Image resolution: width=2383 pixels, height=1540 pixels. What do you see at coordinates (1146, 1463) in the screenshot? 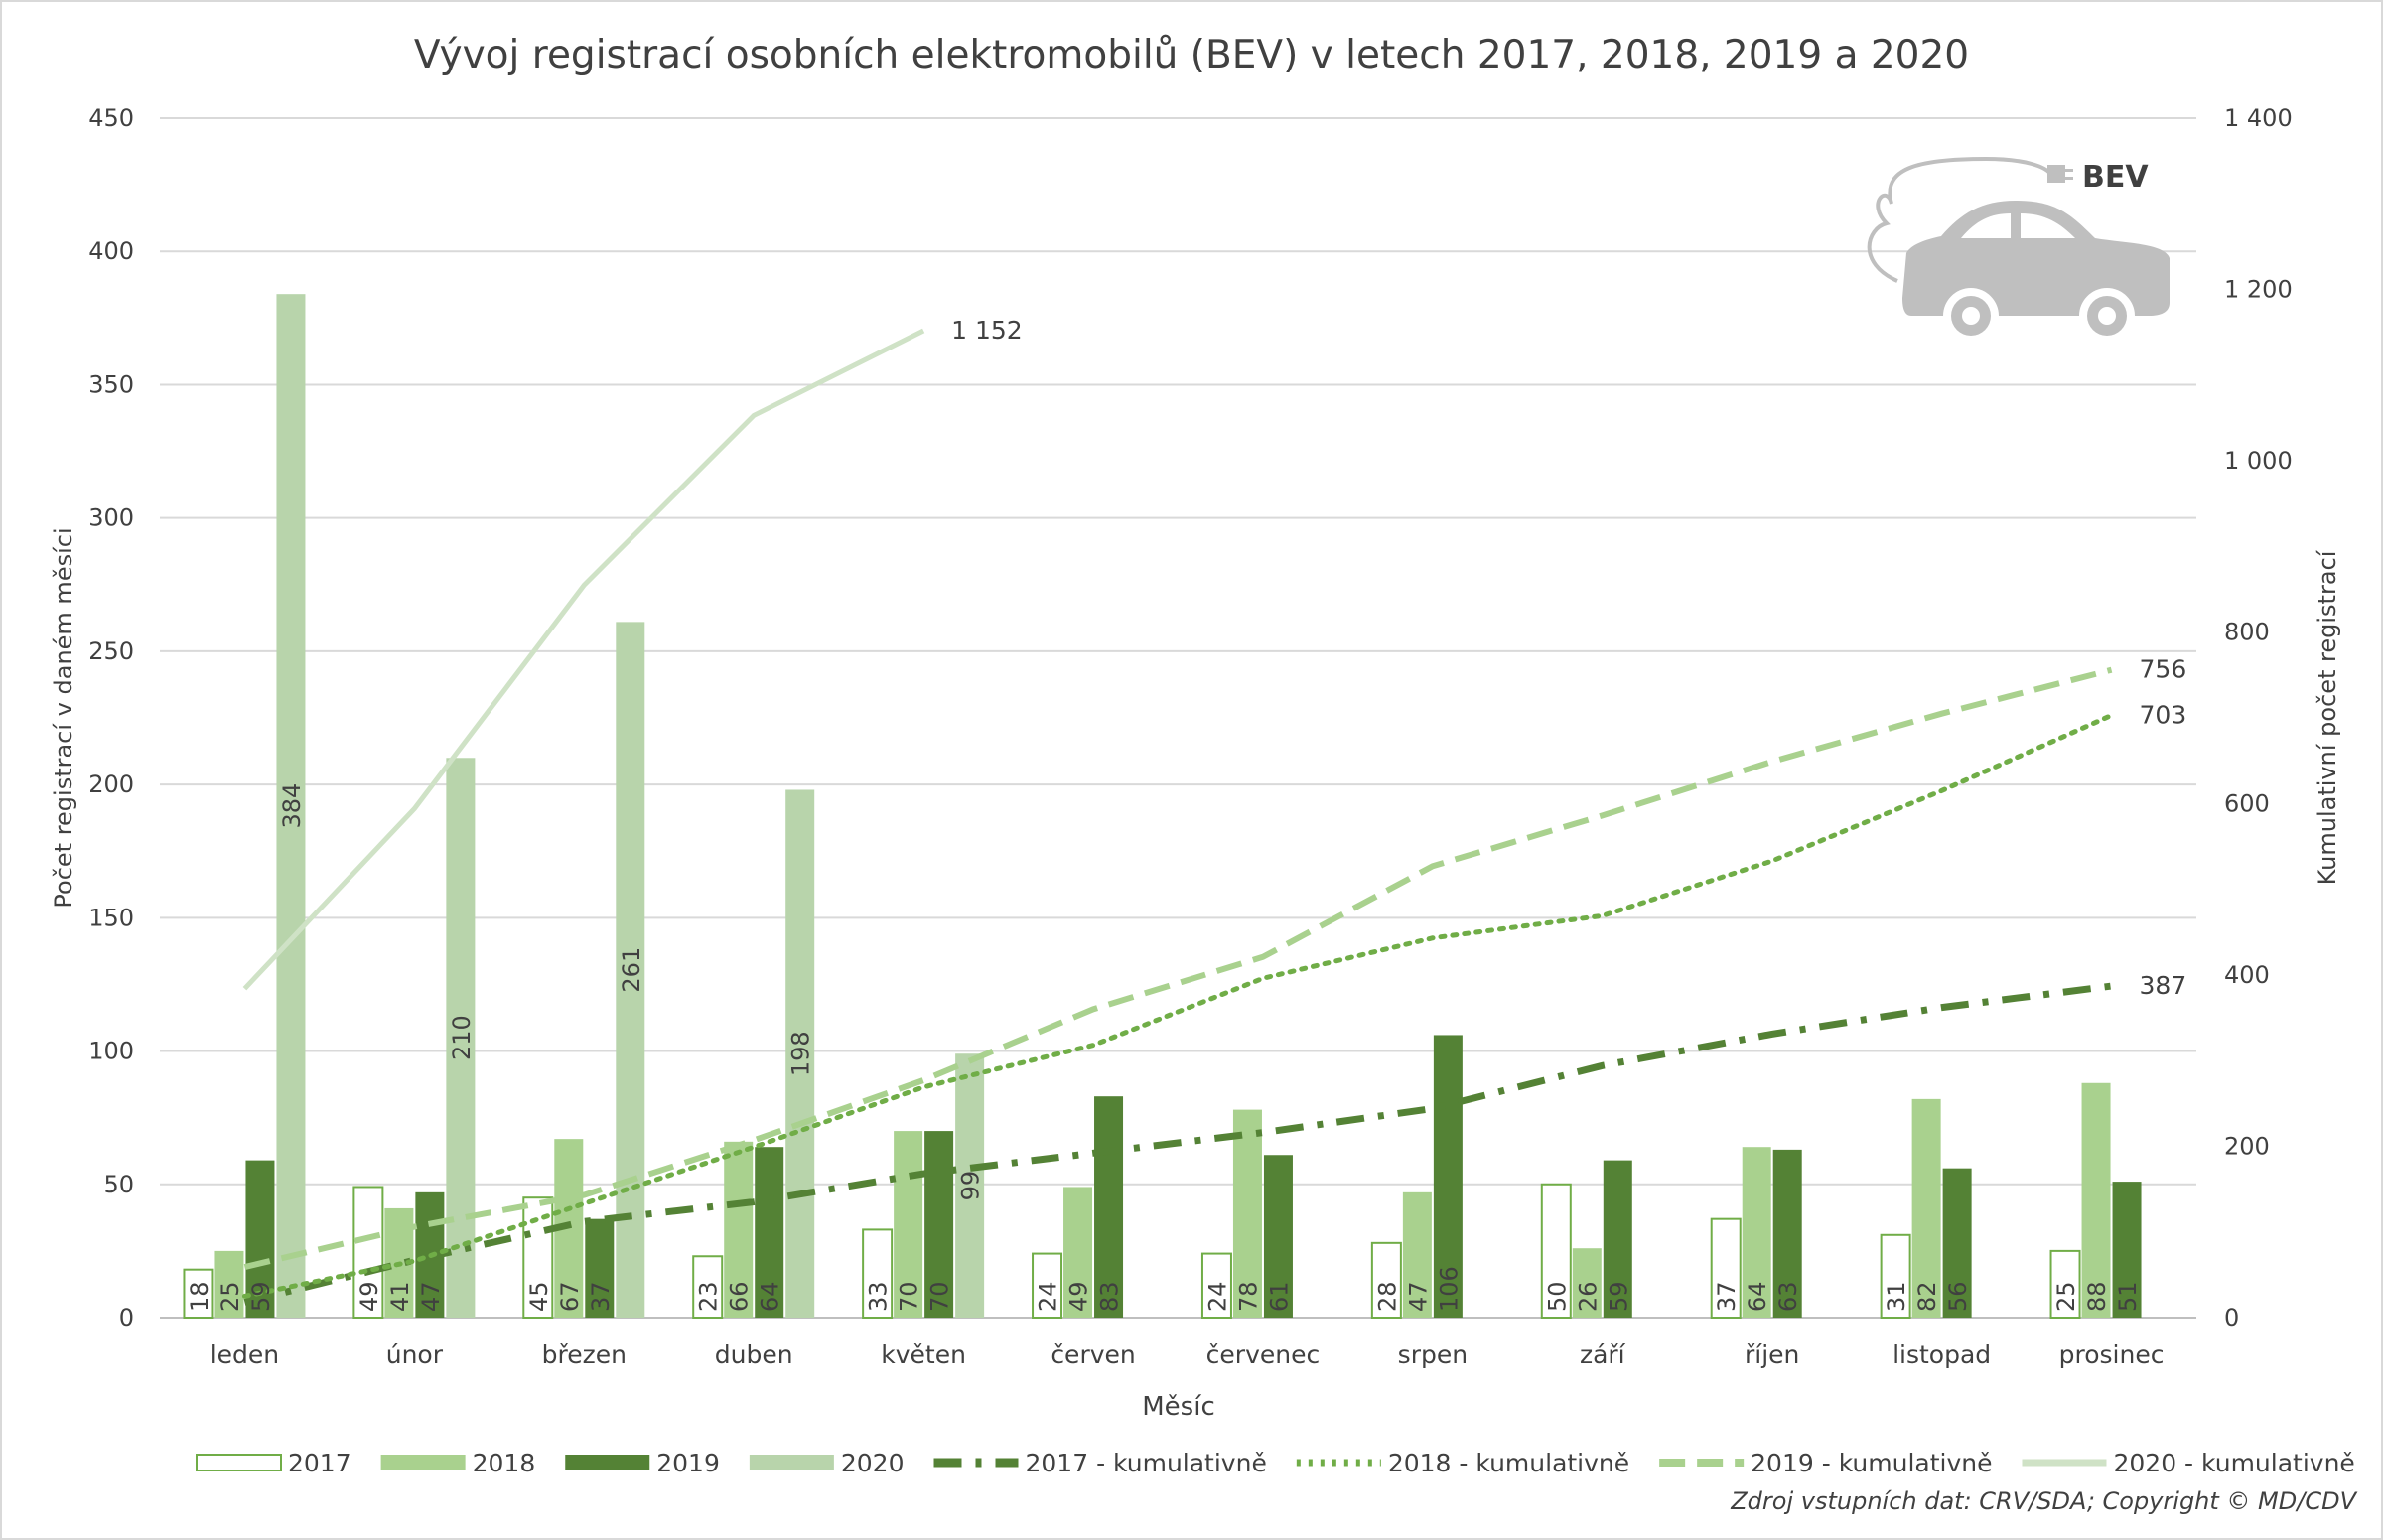
I see `legend-label: 2017 - kumulativně` at bounding box center [1146, 1463].